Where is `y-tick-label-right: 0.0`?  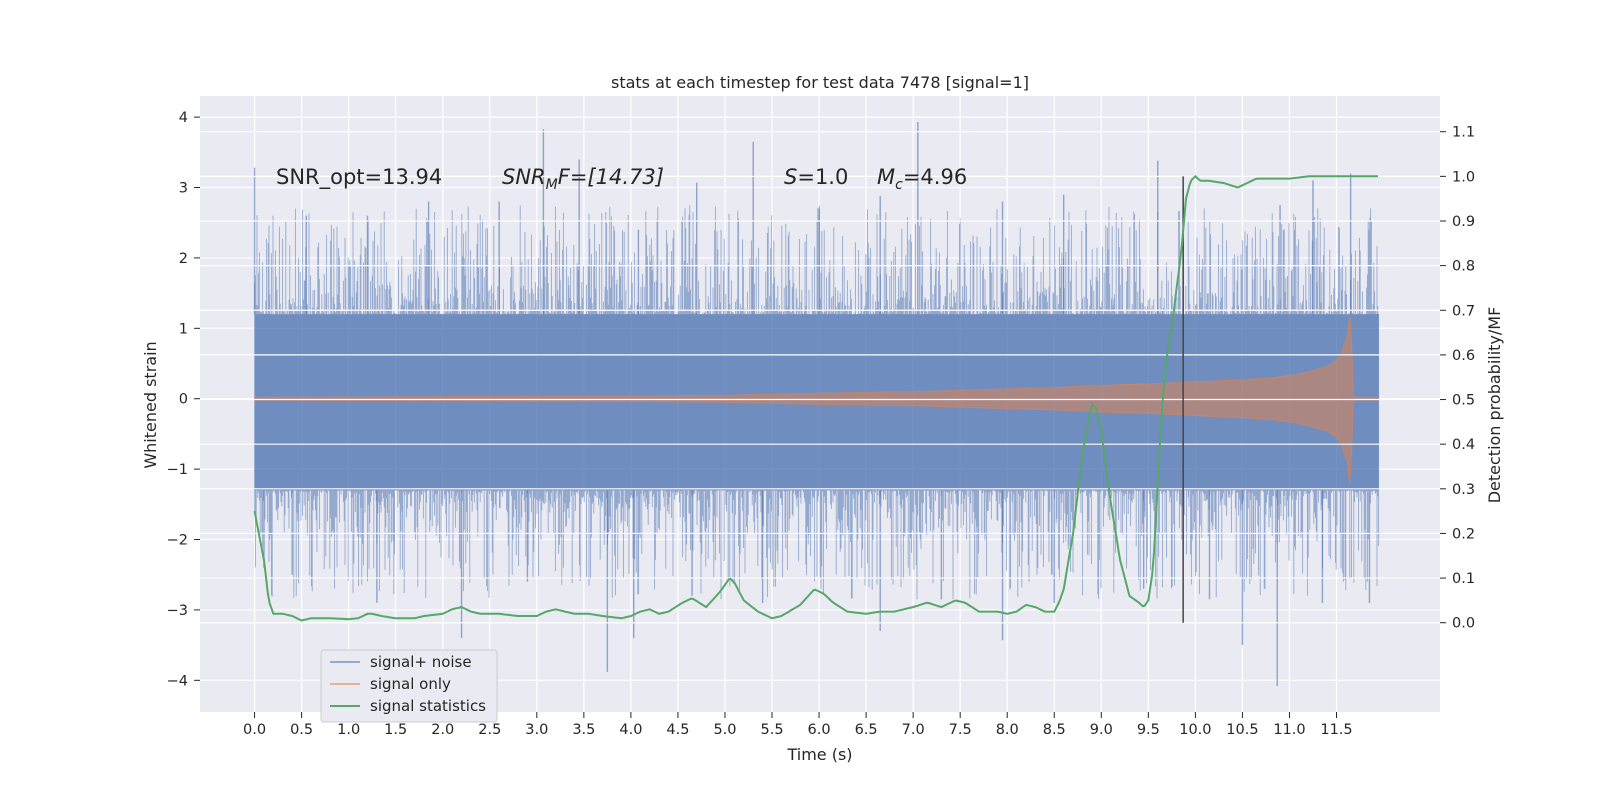
y-tick-label-right: 0.0 is located at coordinates (1463, 624).